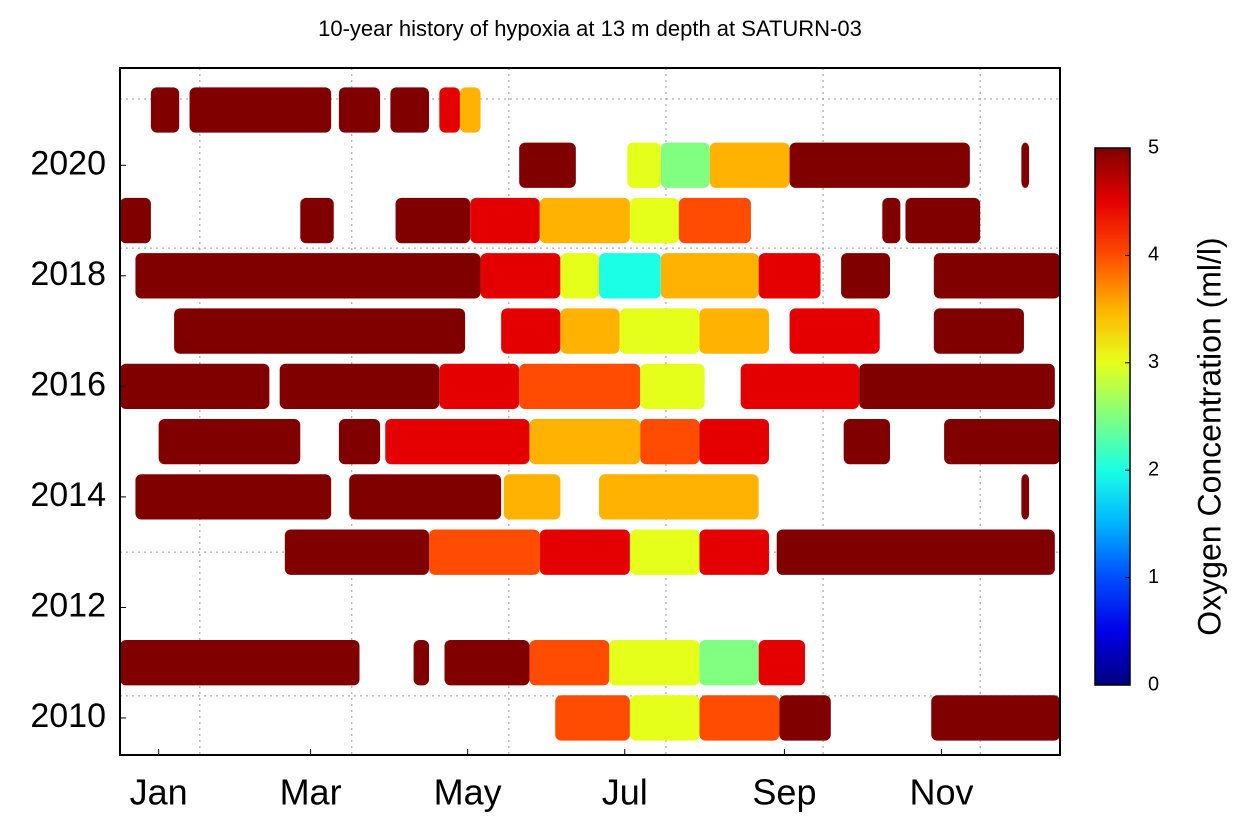 This screenshot has width=1233, height=819. What do you see at coordinates (942, 792) in the screenshot?
I see `x-tick-label: Nov` at bounding box center [942, 792].